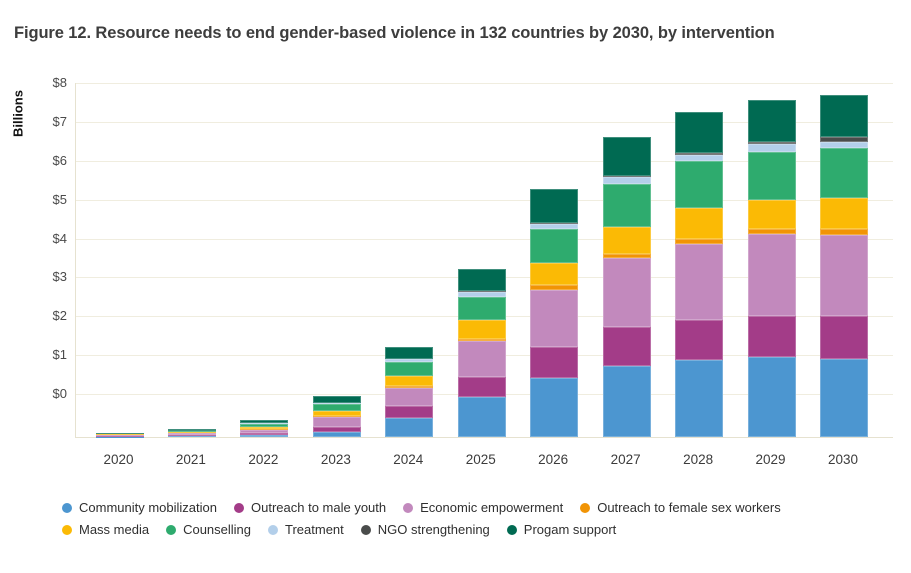  I want to click on y-tick-label: $0, so click(59, 393).